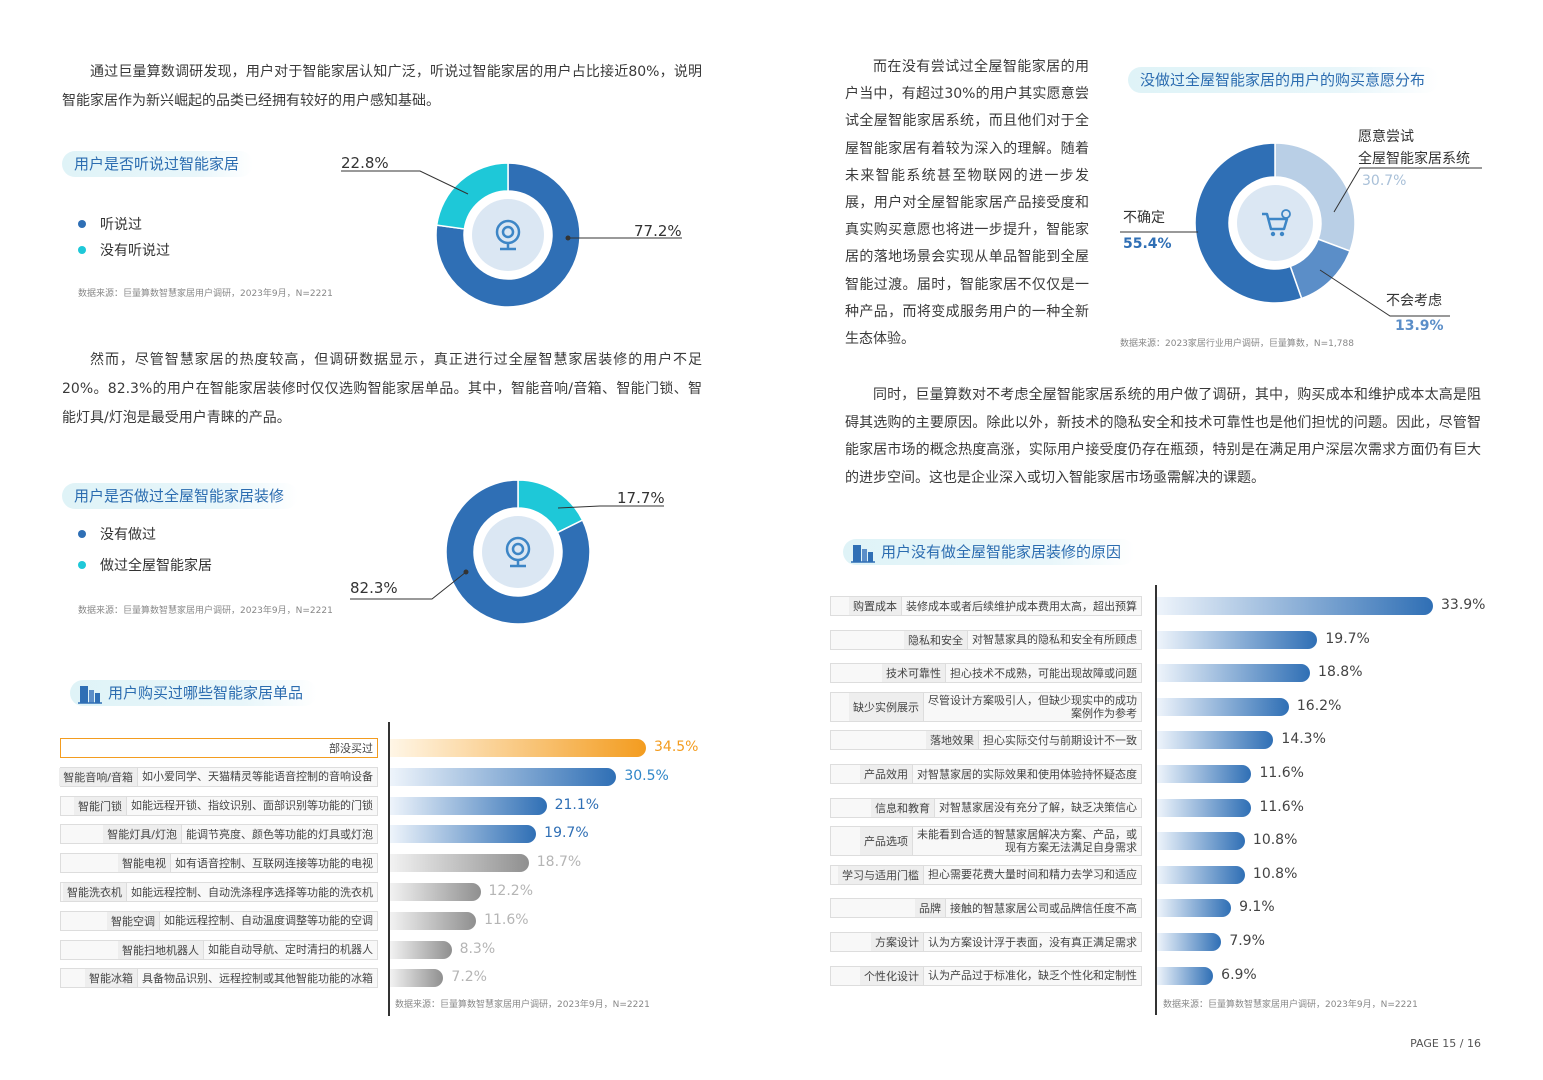 This screenshot has height=1080, width=1543. Describe the element at coordinates (522, 1005) in the screenshot. I see `chart3-source: 数据来源：巨量算数智慧家居用户调研，2023年9月，N=2221` at that location.